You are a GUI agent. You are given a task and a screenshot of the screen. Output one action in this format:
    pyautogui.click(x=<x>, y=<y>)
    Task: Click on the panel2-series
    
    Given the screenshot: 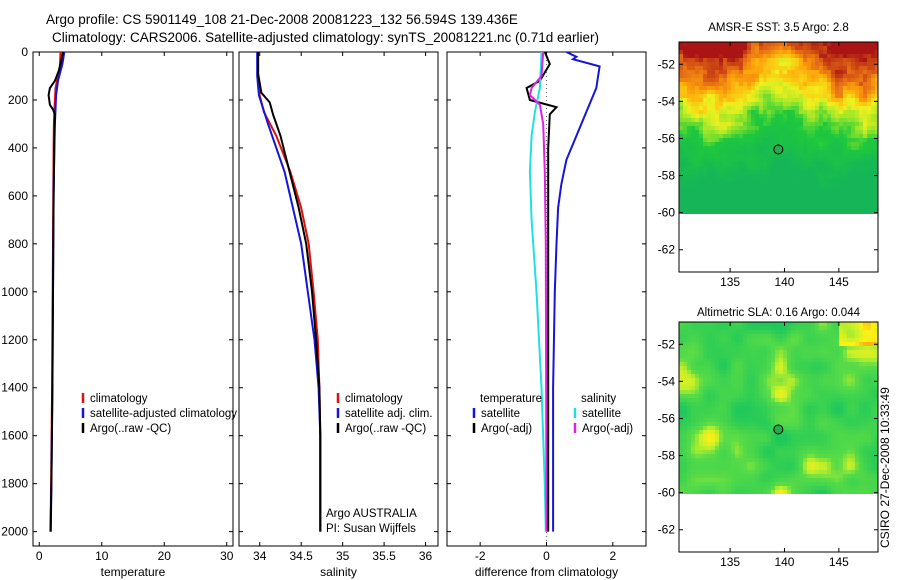 What is the action you would take?
    pyautogui.click(x=289, y=292)
    